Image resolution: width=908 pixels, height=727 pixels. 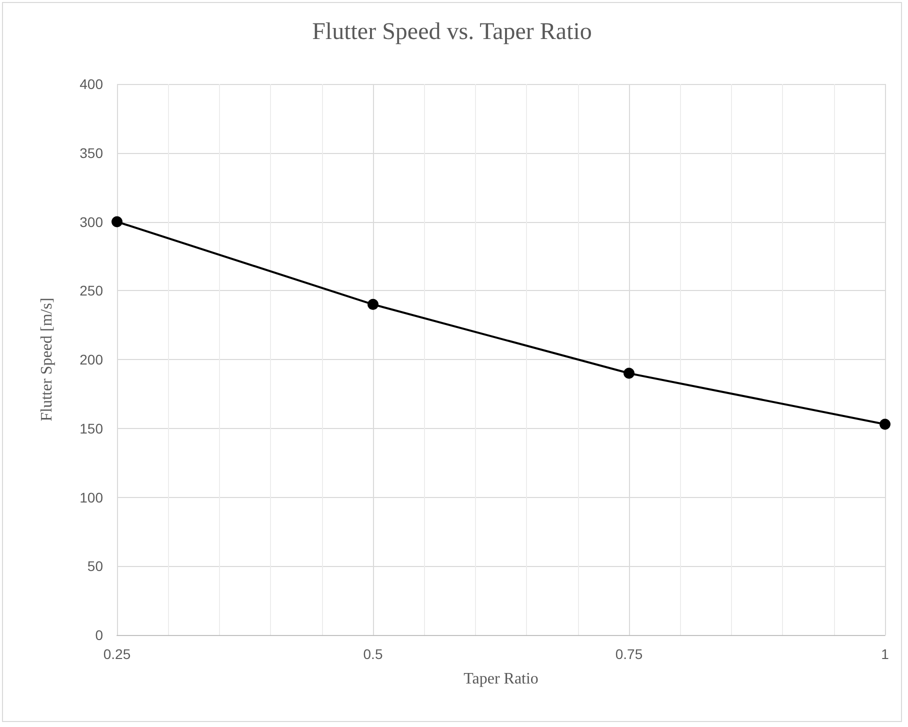 I want to click on y-tick-label: 250, so click(x=92, y=290).